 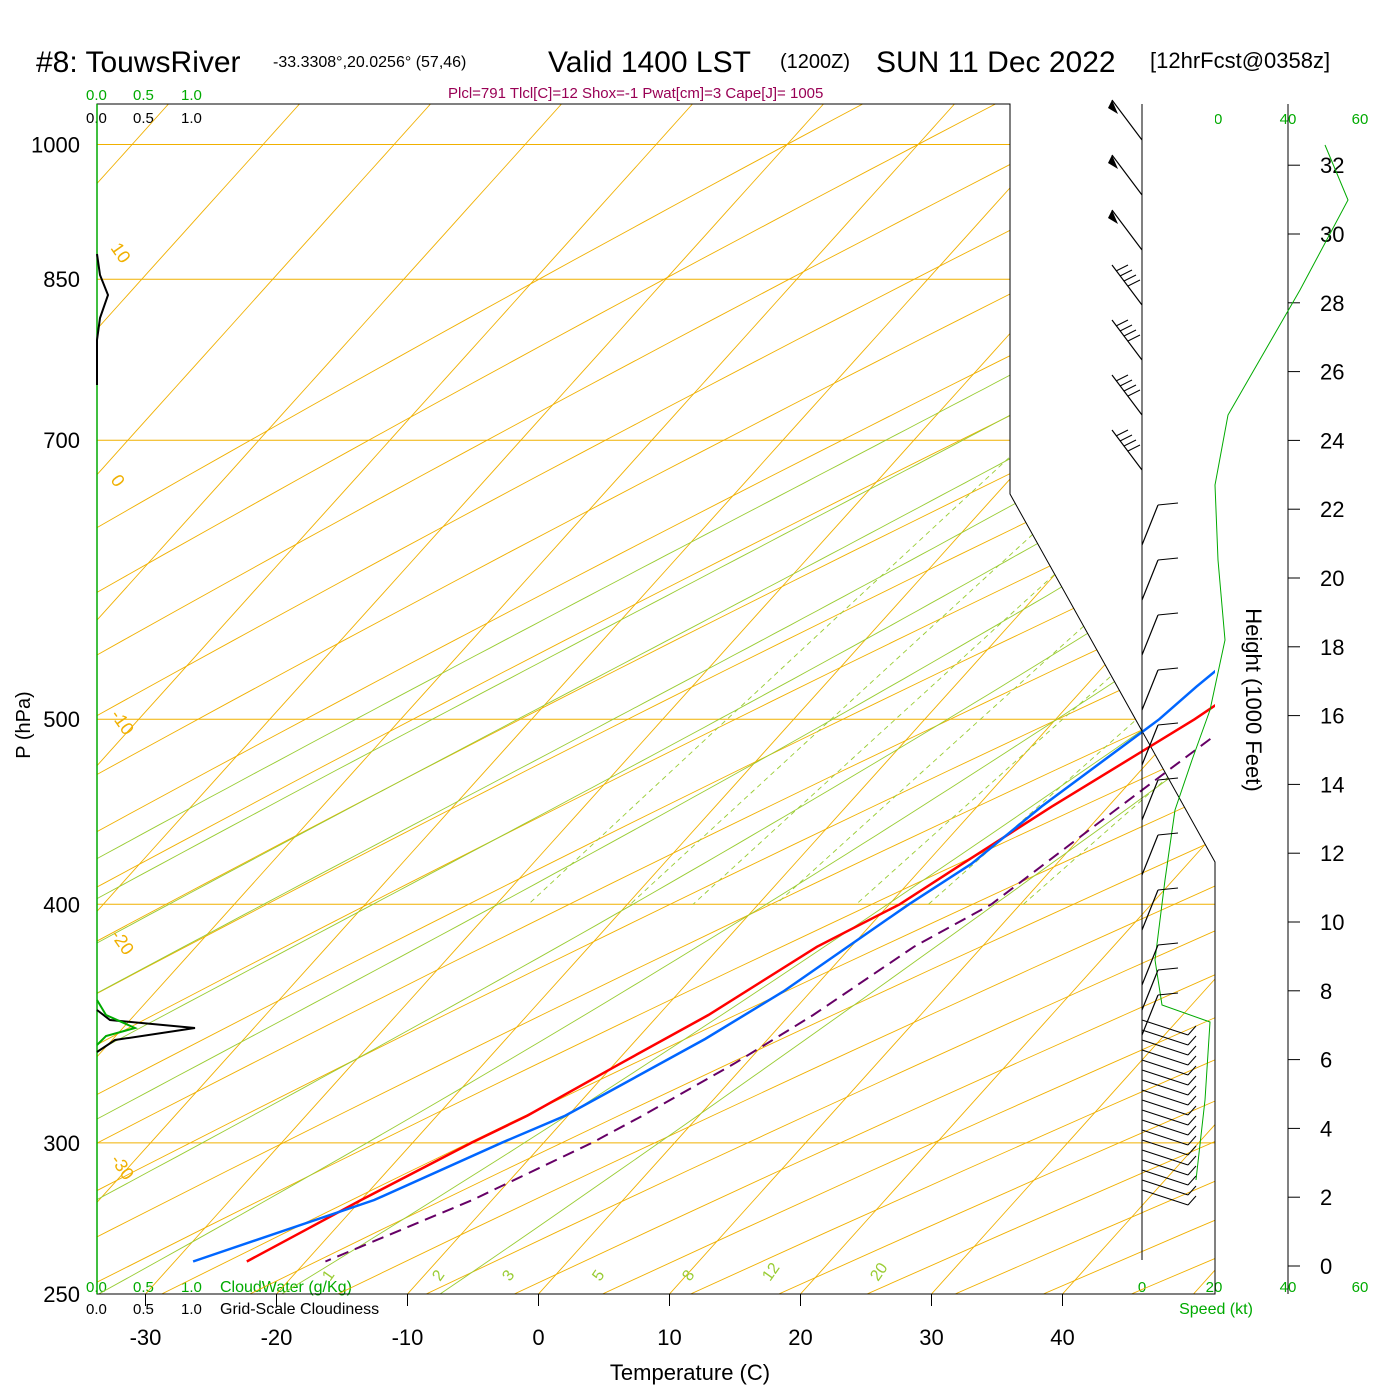 I want to click on cloud-profile, so click(x=146, y=699).